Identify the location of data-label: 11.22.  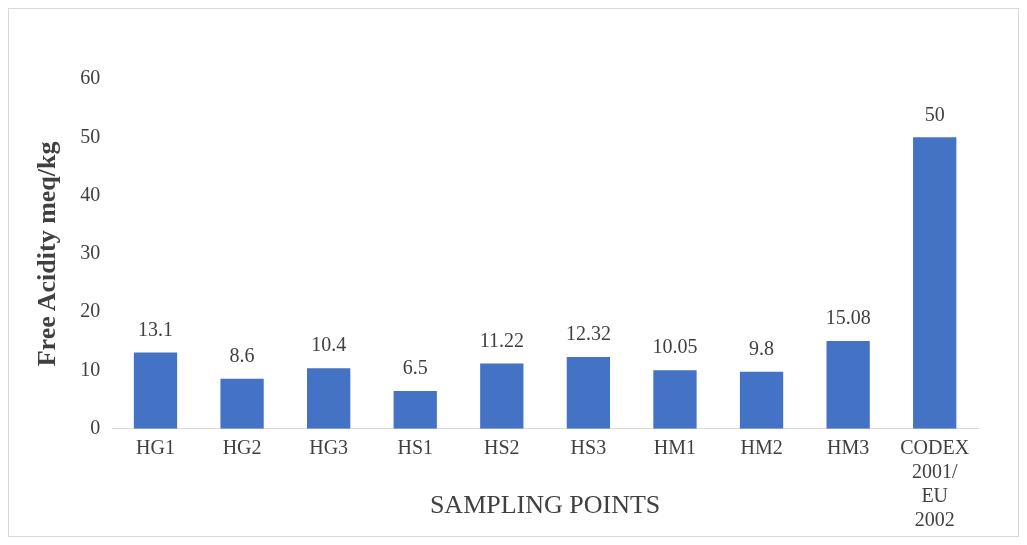
(501, 339).